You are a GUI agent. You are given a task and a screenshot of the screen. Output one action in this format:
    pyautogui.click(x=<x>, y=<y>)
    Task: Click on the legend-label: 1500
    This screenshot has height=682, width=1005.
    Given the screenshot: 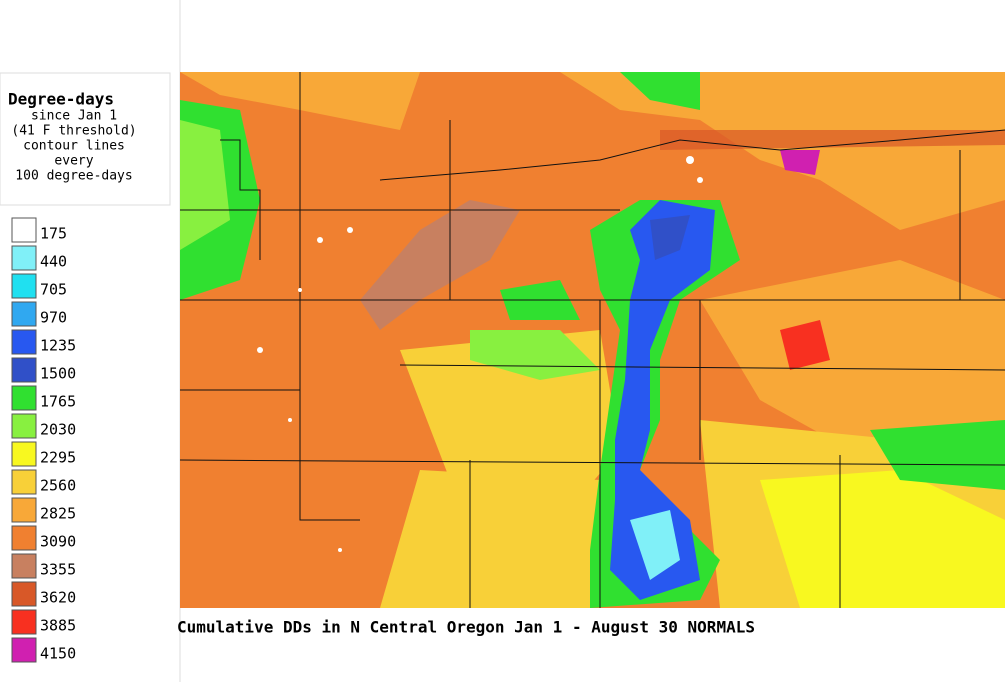 What is the action you would take?
    pyautogui.click(x=58, y=374)
    